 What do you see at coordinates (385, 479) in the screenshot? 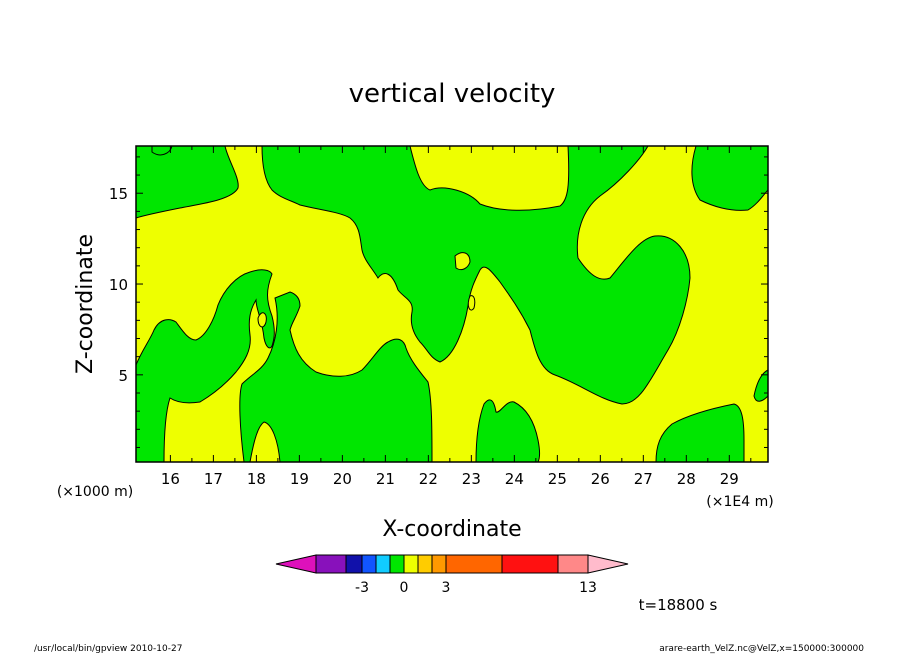
I see `x-tick-label: 21` at bounding box center [385, 479].